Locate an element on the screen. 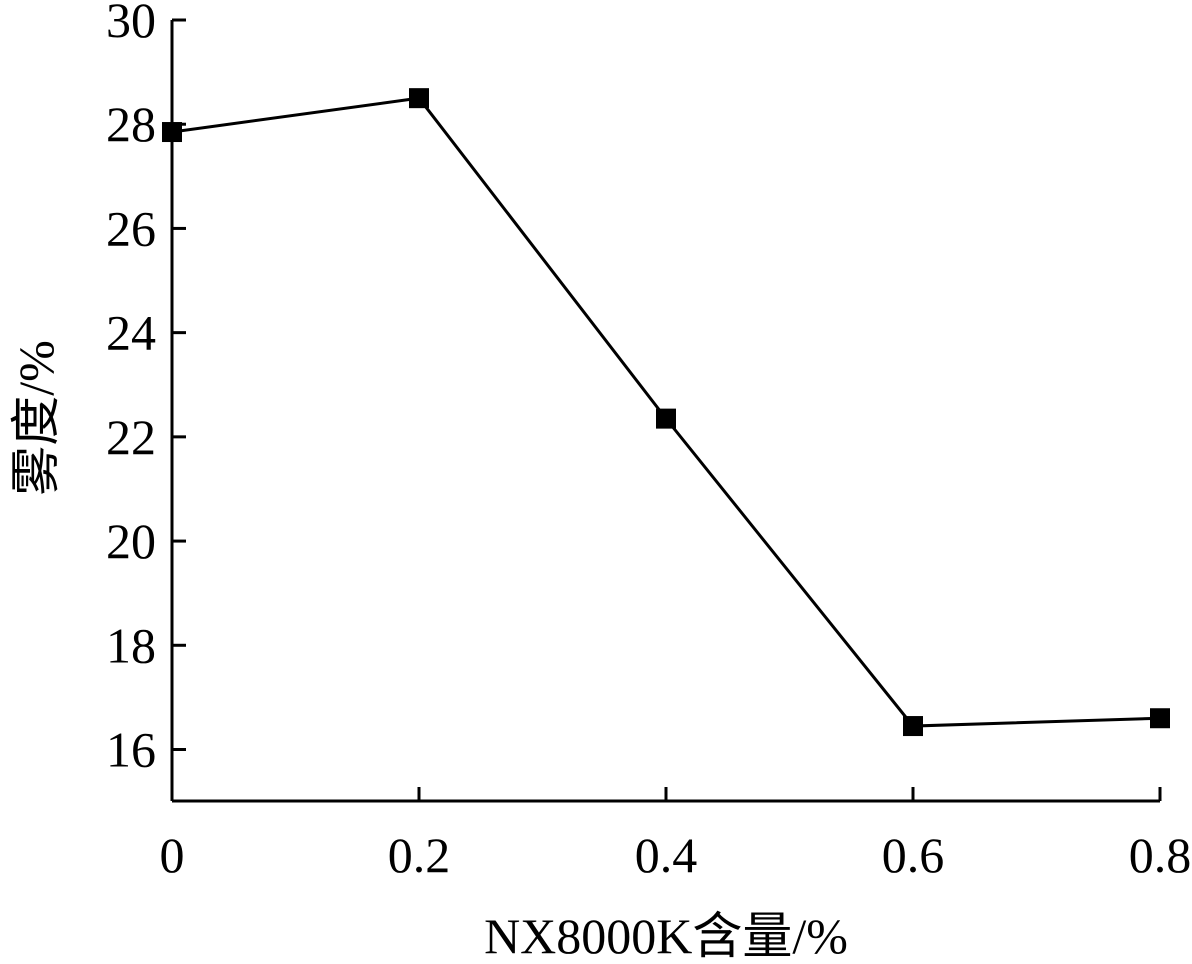 This screenshot has height=964, width=1192. x-tick-label: 0.8 is located at coordinates (1160, 855).